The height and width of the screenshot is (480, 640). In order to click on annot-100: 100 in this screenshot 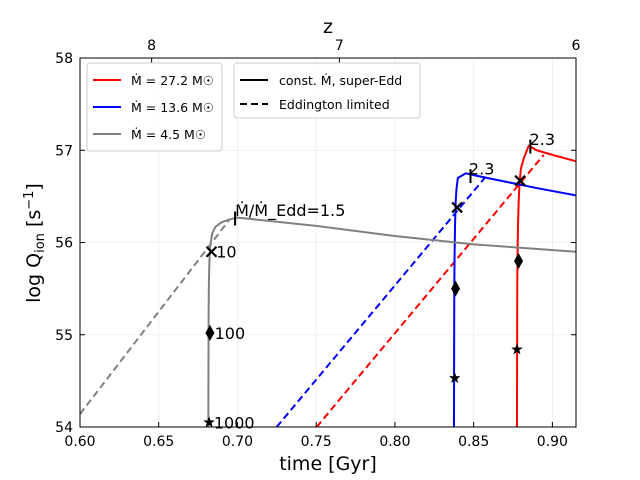, I will do `click(230, 333)`.